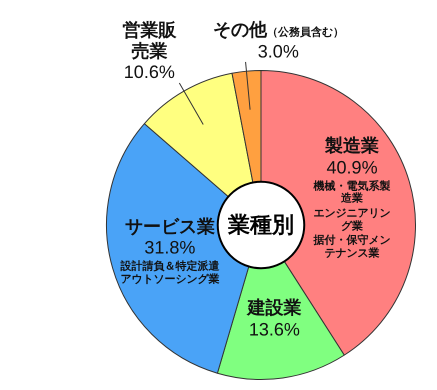  What do you see at coordinates (352, 147) in the screenshot?
I see `slice-label: 製造業` at bounding box center [352, 147].